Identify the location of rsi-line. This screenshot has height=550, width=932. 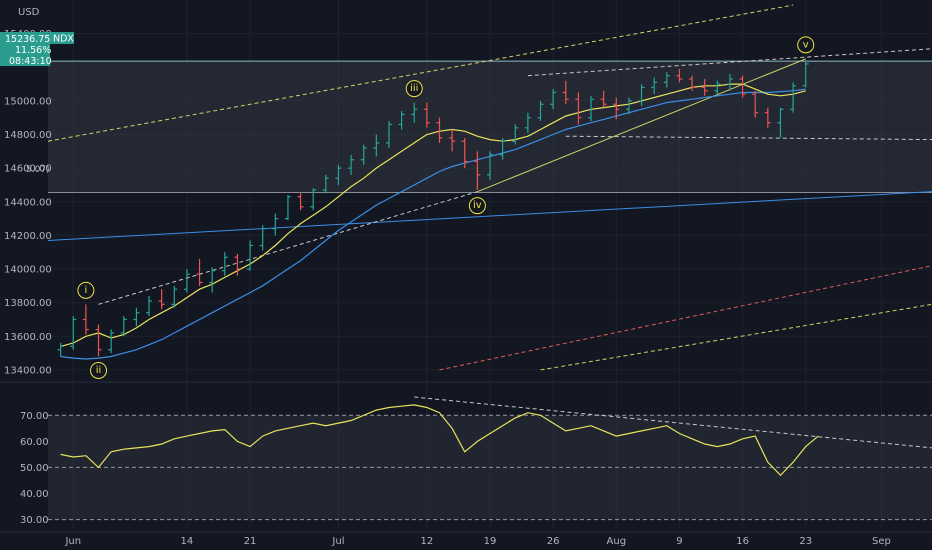
(439, 440).